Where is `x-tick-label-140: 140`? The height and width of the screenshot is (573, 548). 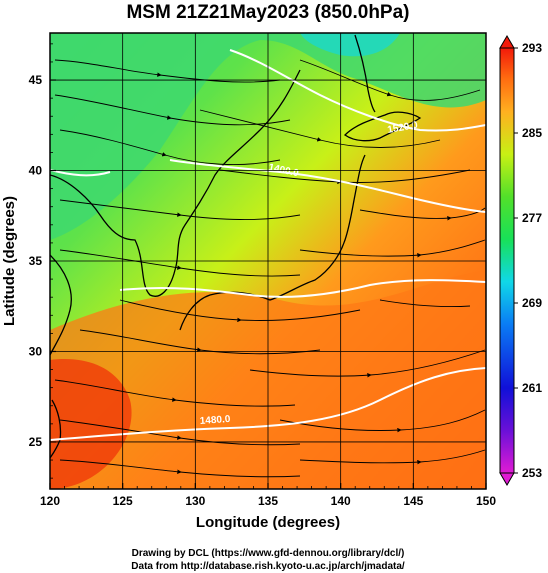
x-tick-label-140: 140 is located at coordinates (341, 501).